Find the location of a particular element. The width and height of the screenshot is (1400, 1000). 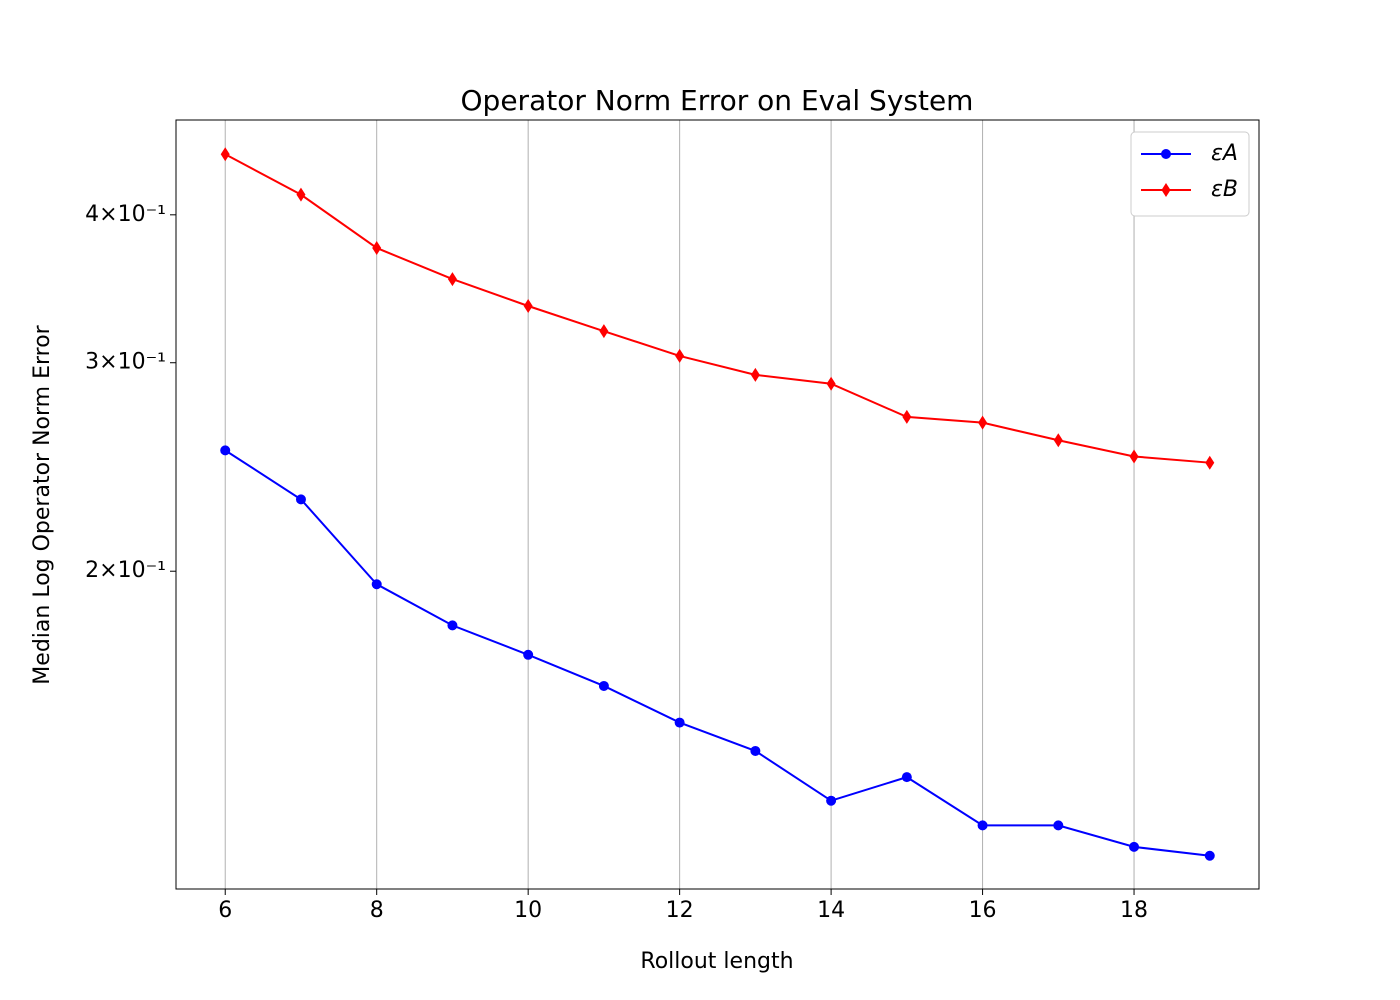

legend-label: εA is located at coordinates (1224, 153).